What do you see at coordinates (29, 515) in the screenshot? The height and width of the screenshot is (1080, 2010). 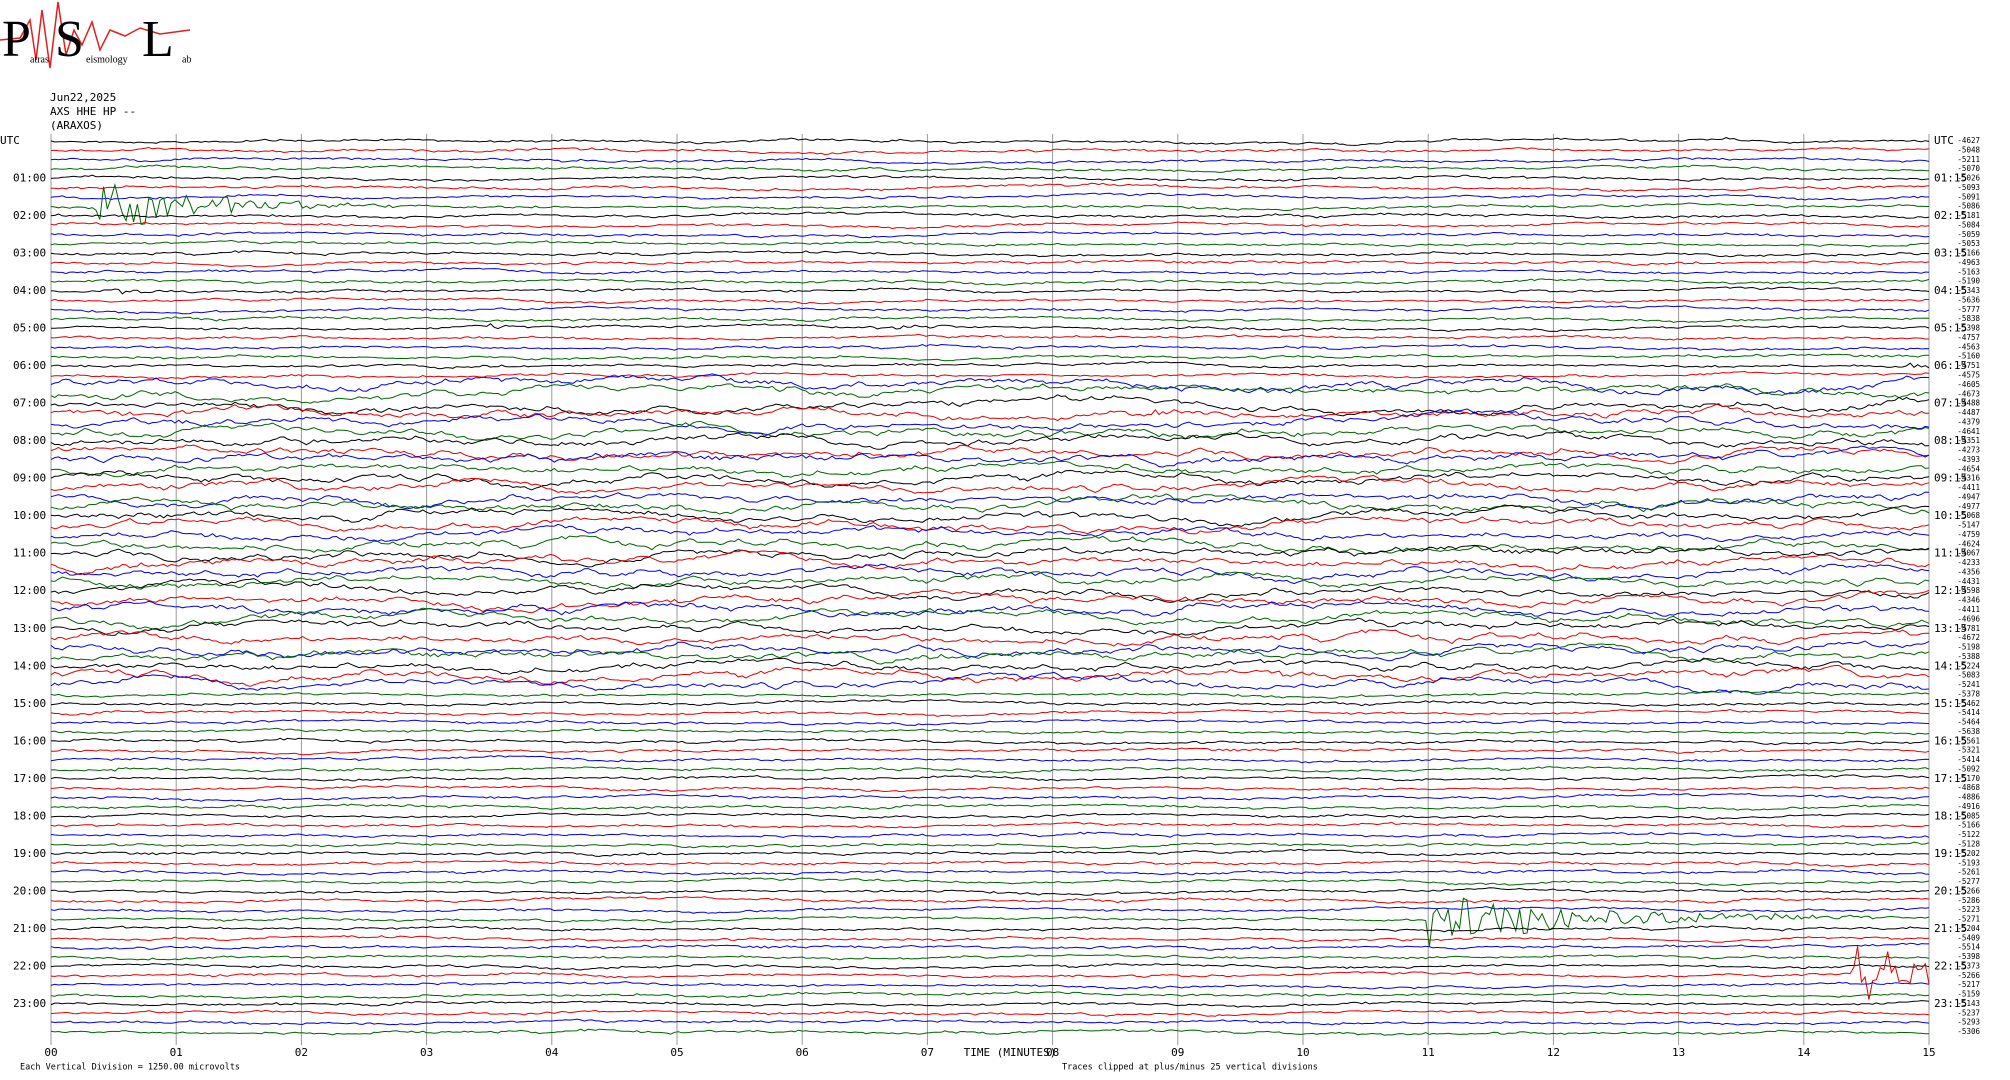 I see `left-time-label: 10:00` at bounding box center [29, 515].